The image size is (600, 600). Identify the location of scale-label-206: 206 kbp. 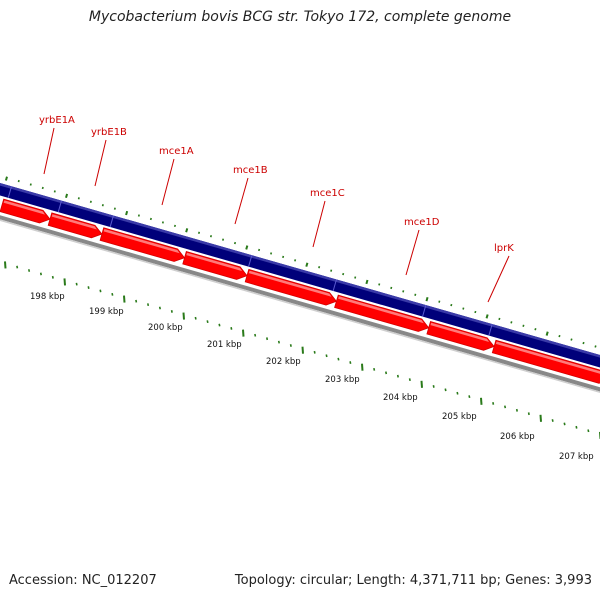
(517, 437).